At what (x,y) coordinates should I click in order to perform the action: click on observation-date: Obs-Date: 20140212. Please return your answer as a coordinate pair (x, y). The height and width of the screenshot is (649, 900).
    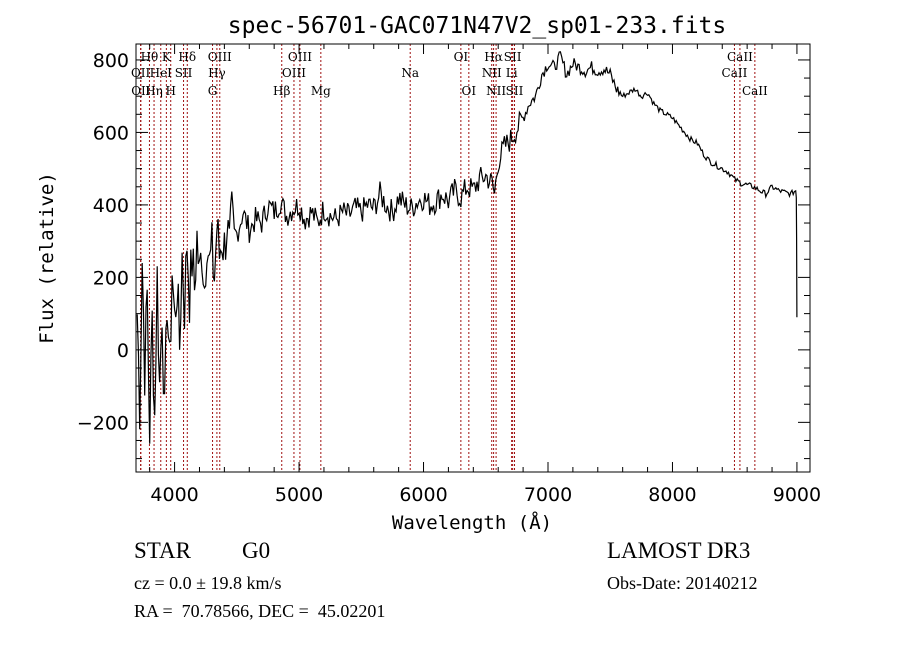
    Looking at the image, I should click on (682, 583).